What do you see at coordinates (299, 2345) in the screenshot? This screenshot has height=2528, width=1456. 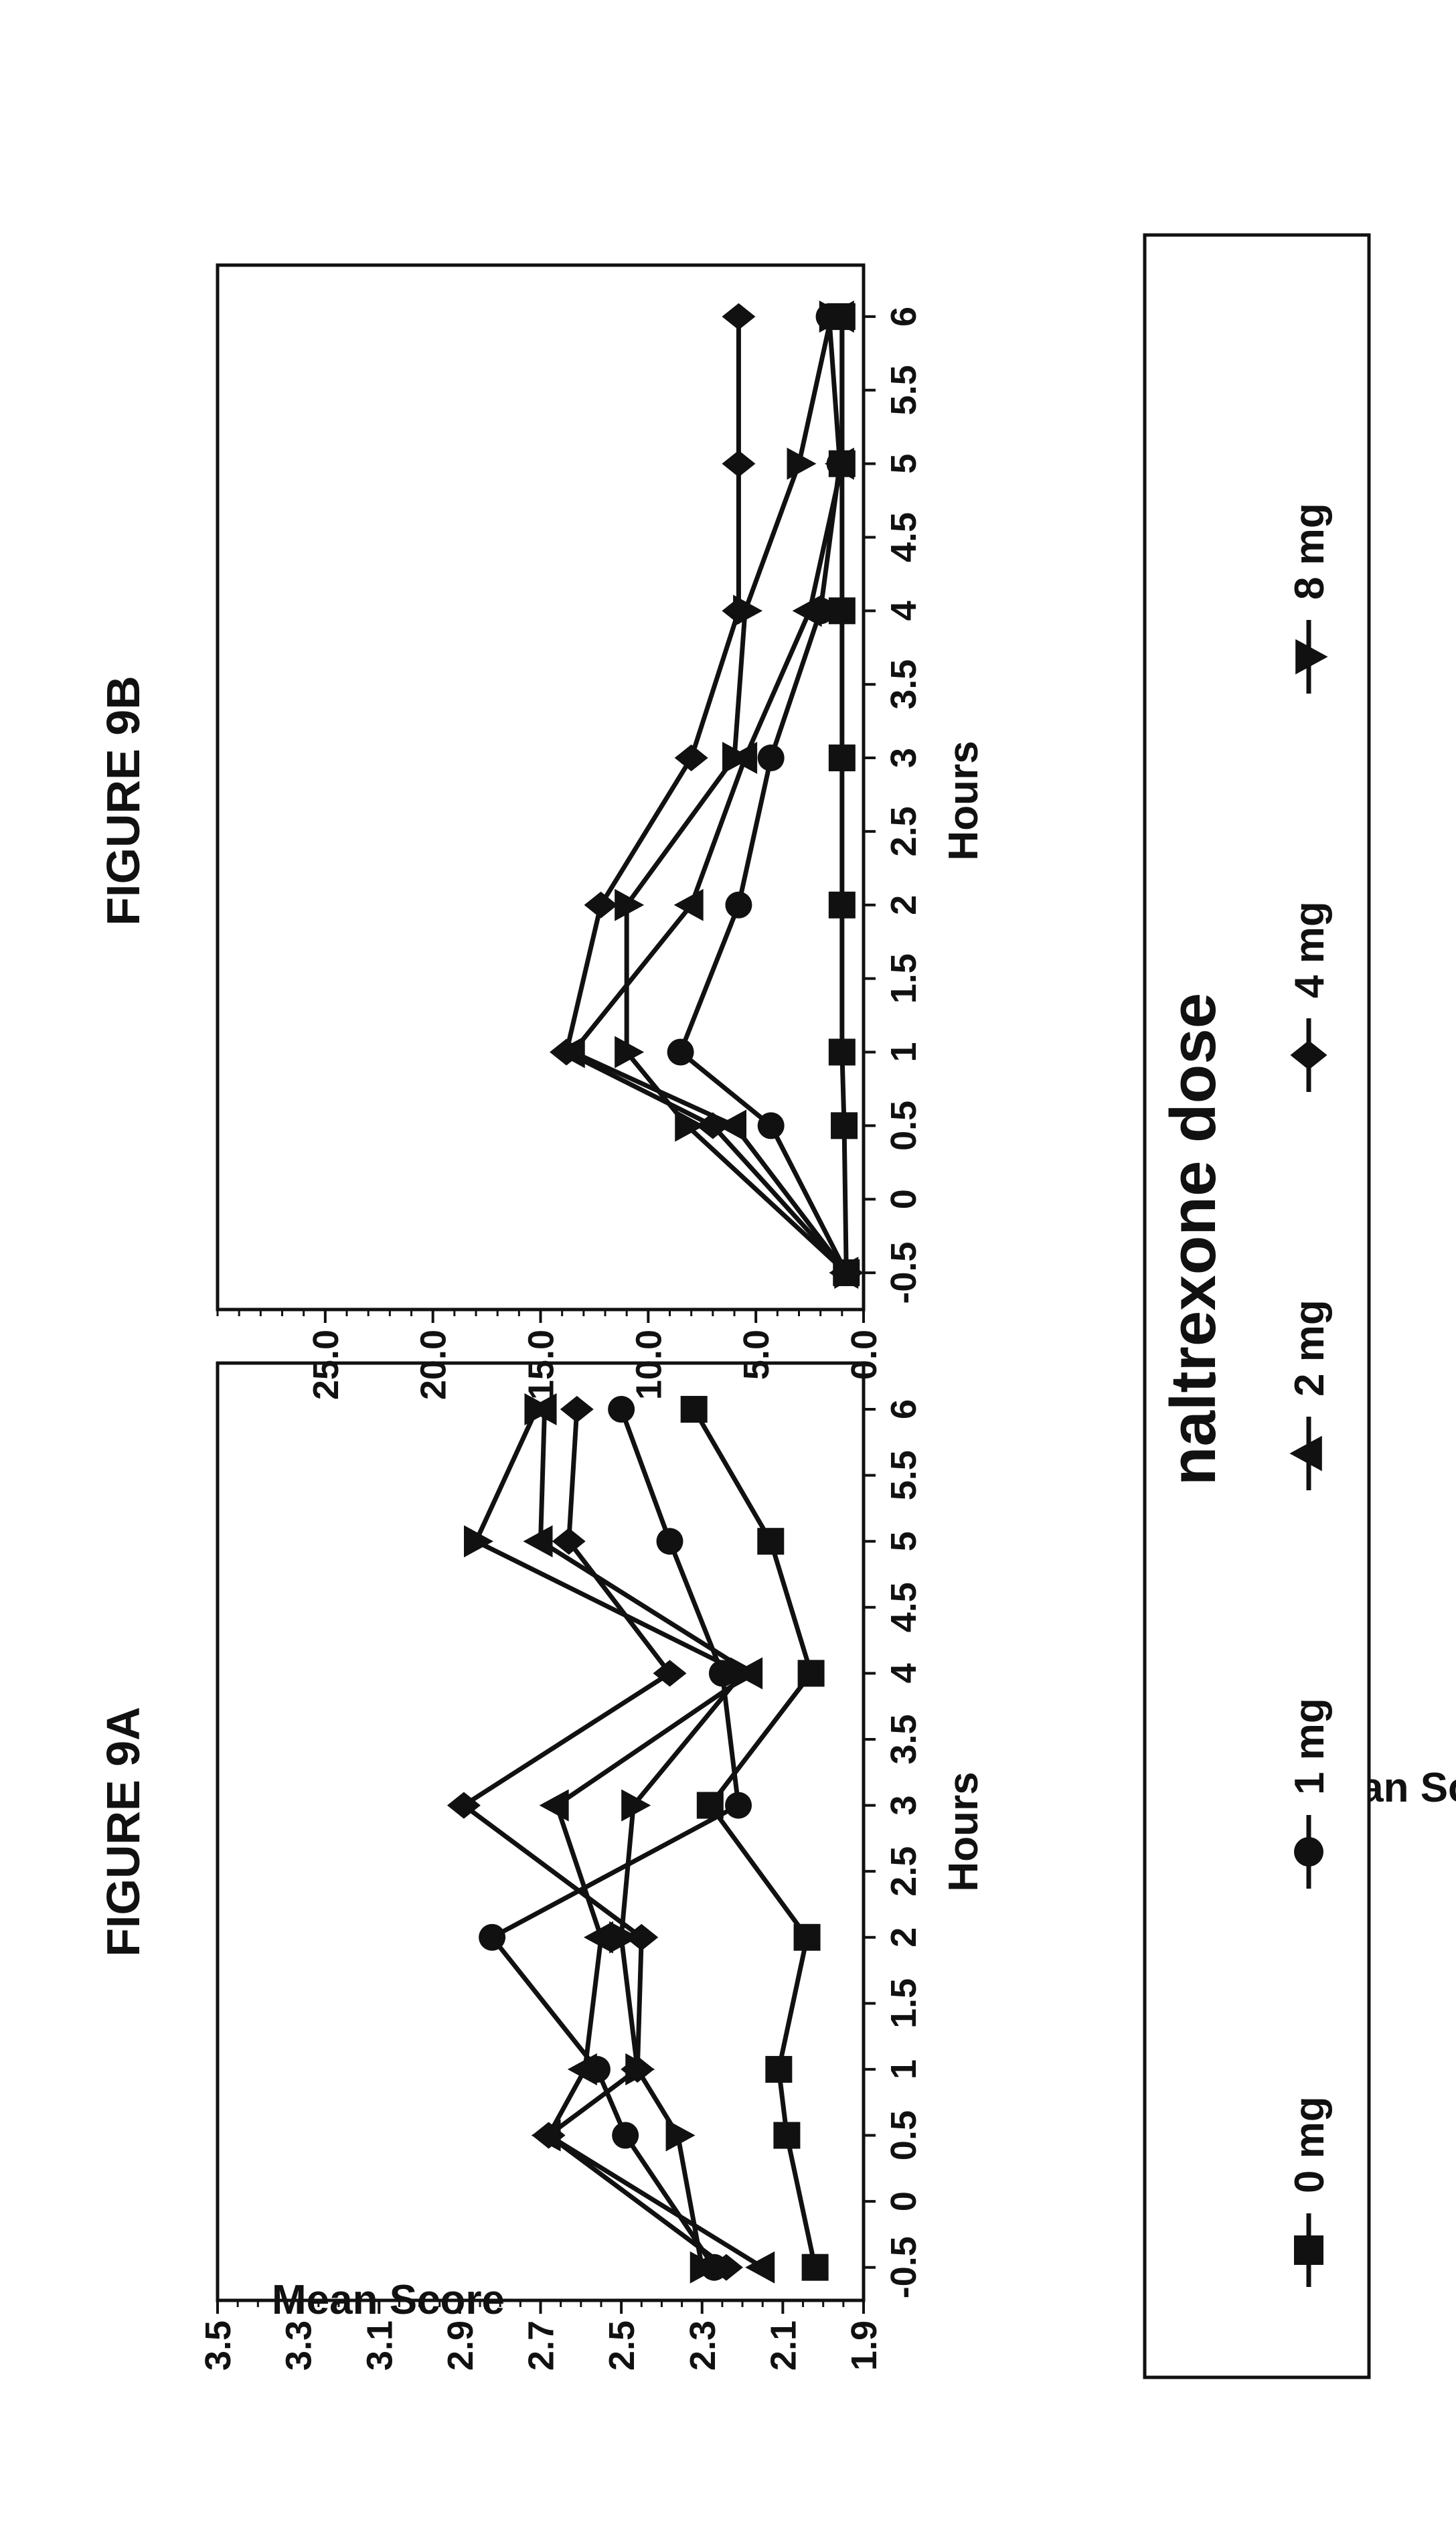 I see `y-tick-label: 3.3` at bounding box center [299, 2345].